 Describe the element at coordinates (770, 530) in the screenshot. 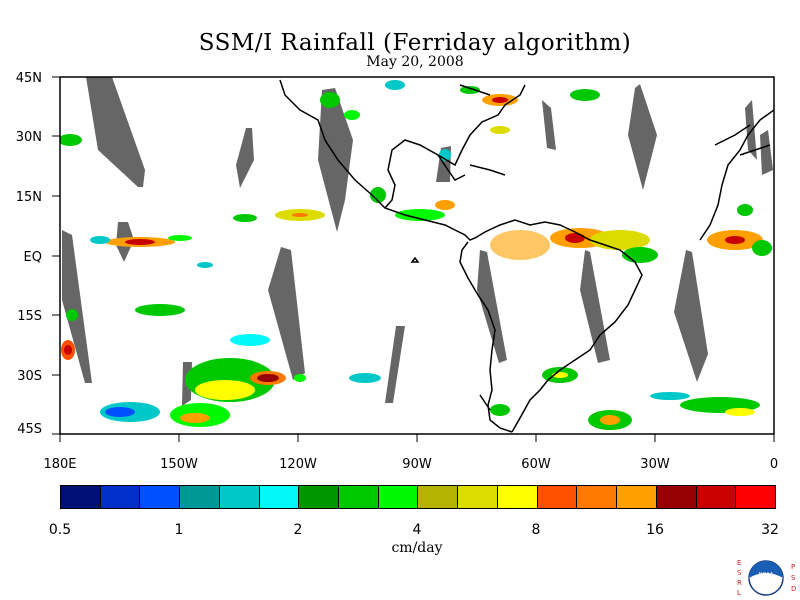

I see `colorbar-tick-32: 32` at that location.